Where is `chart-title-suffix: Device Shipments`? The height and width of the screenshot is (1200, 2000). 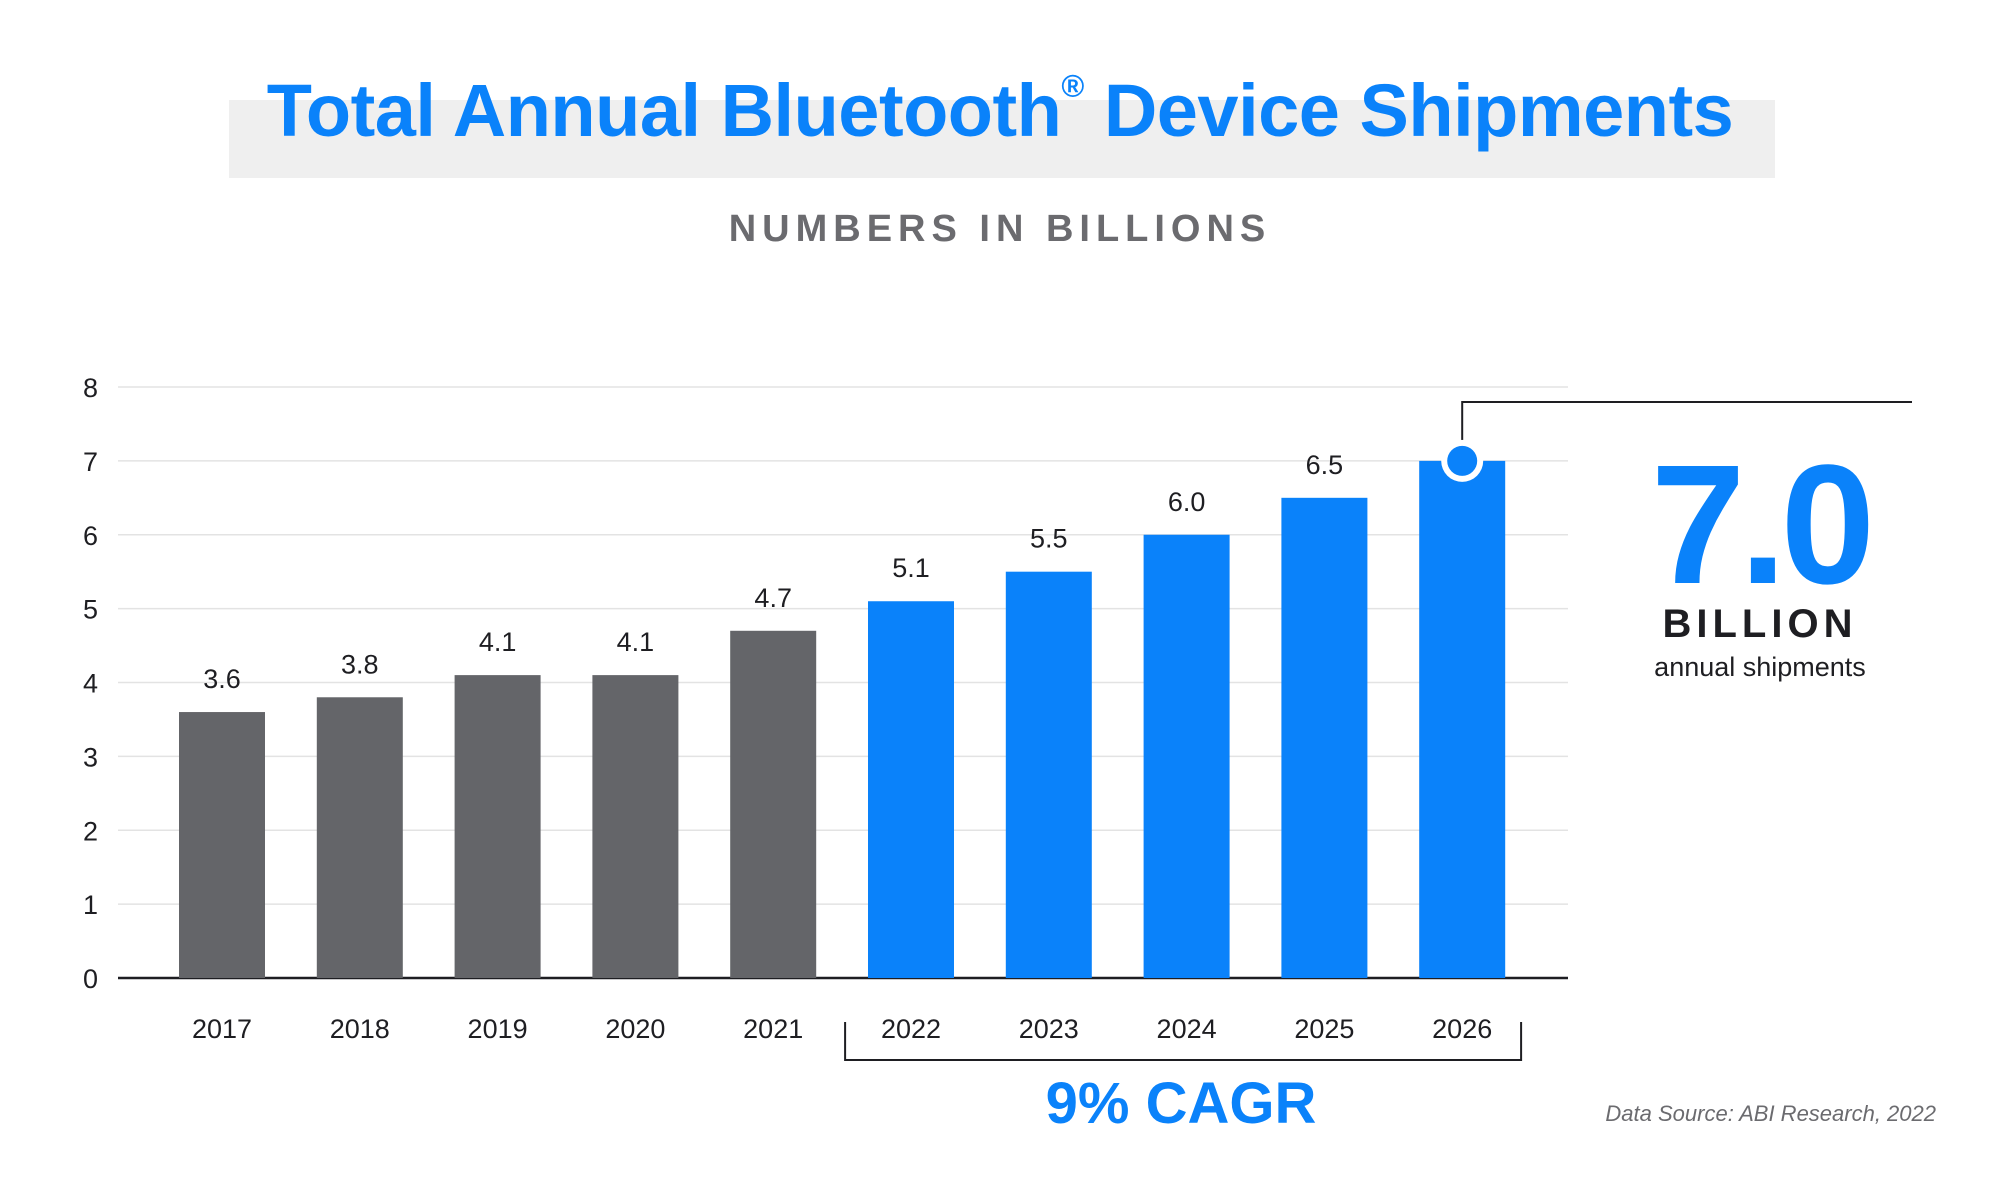
chart-title-suffix: Device Shipments is located at coordinates (1408, 110).